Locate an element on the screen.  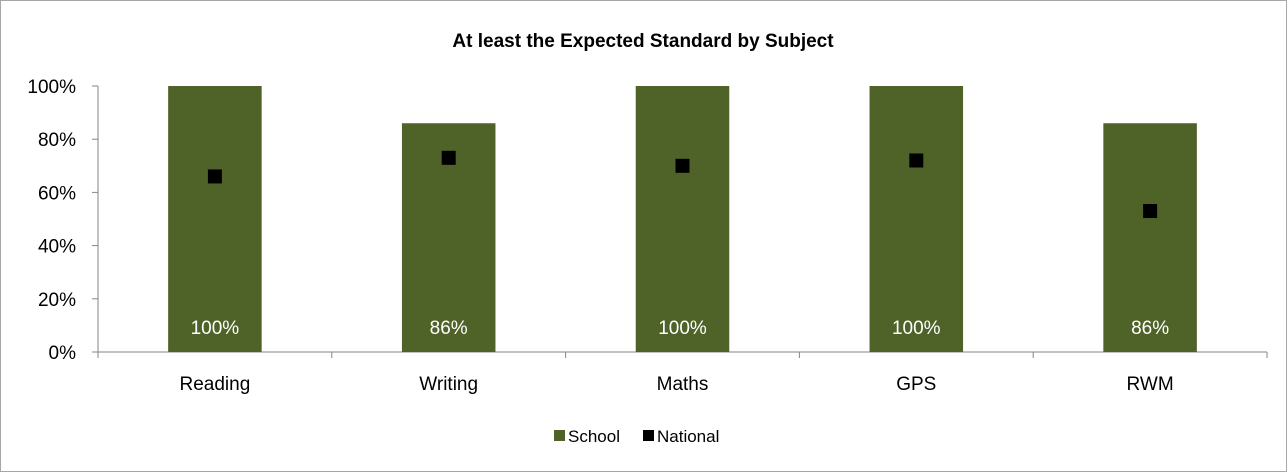
bar-data-labels: 100% 86% 100% 100% 86% is located at coordinates (680, 328).